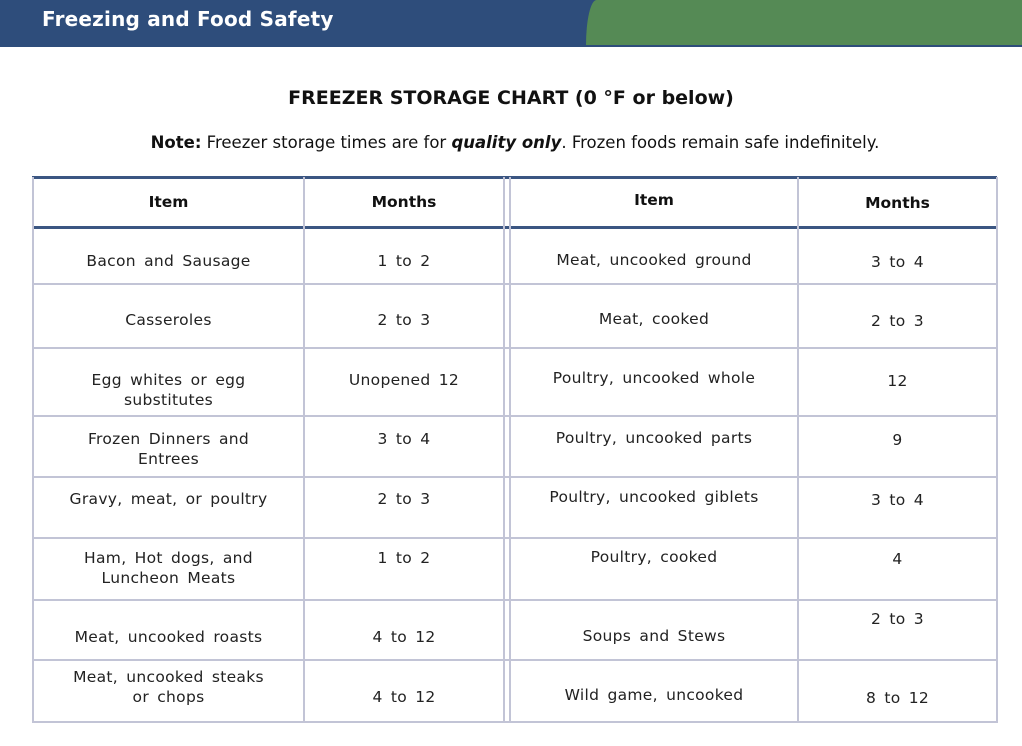  I want to click on note-text-end: . Frozen foods remain safe indefinitely., so click(720, 142).